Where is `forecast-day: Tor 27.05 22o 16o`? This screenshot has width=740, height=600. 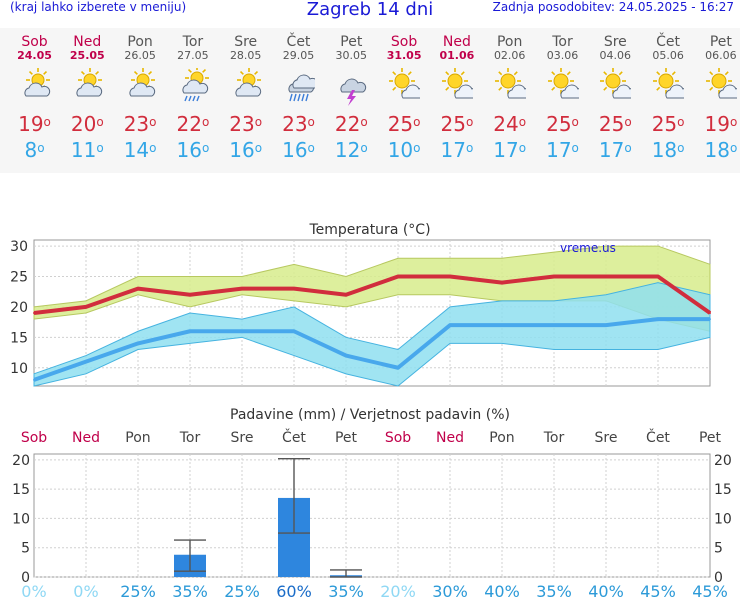 forecast-day: Tor 27.05 22o 16o is located at coordinates (193, 95).